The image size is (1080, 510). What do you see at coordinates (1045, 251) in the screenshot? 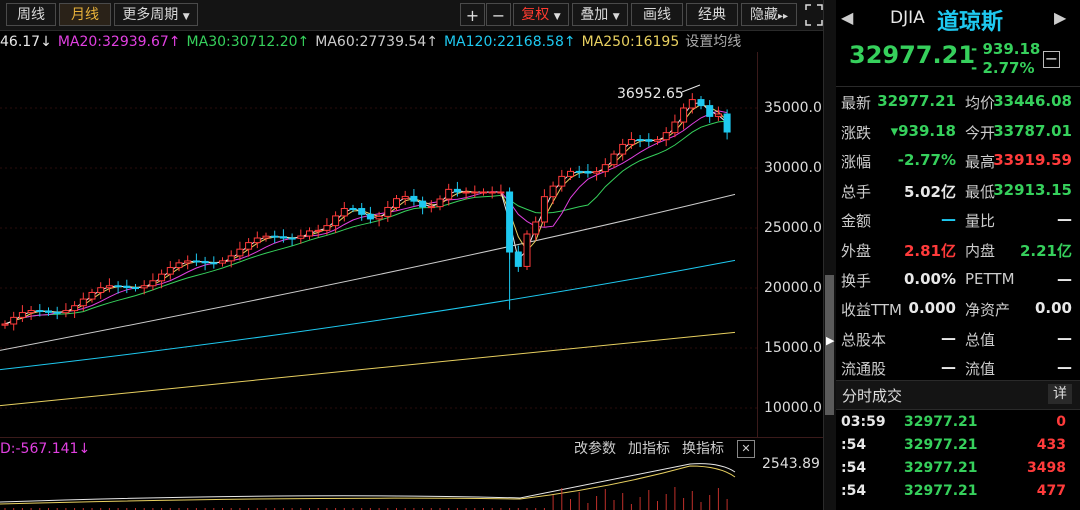
I see `quote-value: 2.21亿` at bounding box center [1045, 251].